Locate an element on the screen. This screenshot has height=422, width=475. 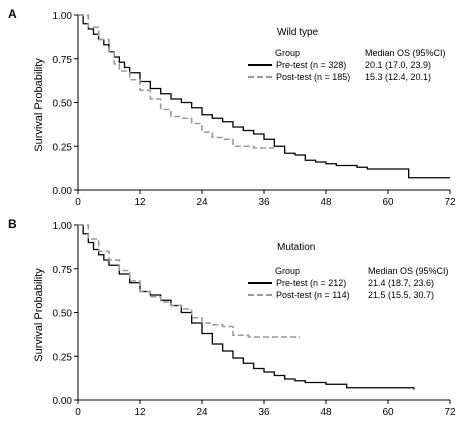
panel-b-legend-post-name: Post-test (n = 114) is located at coordinates (313, 295).